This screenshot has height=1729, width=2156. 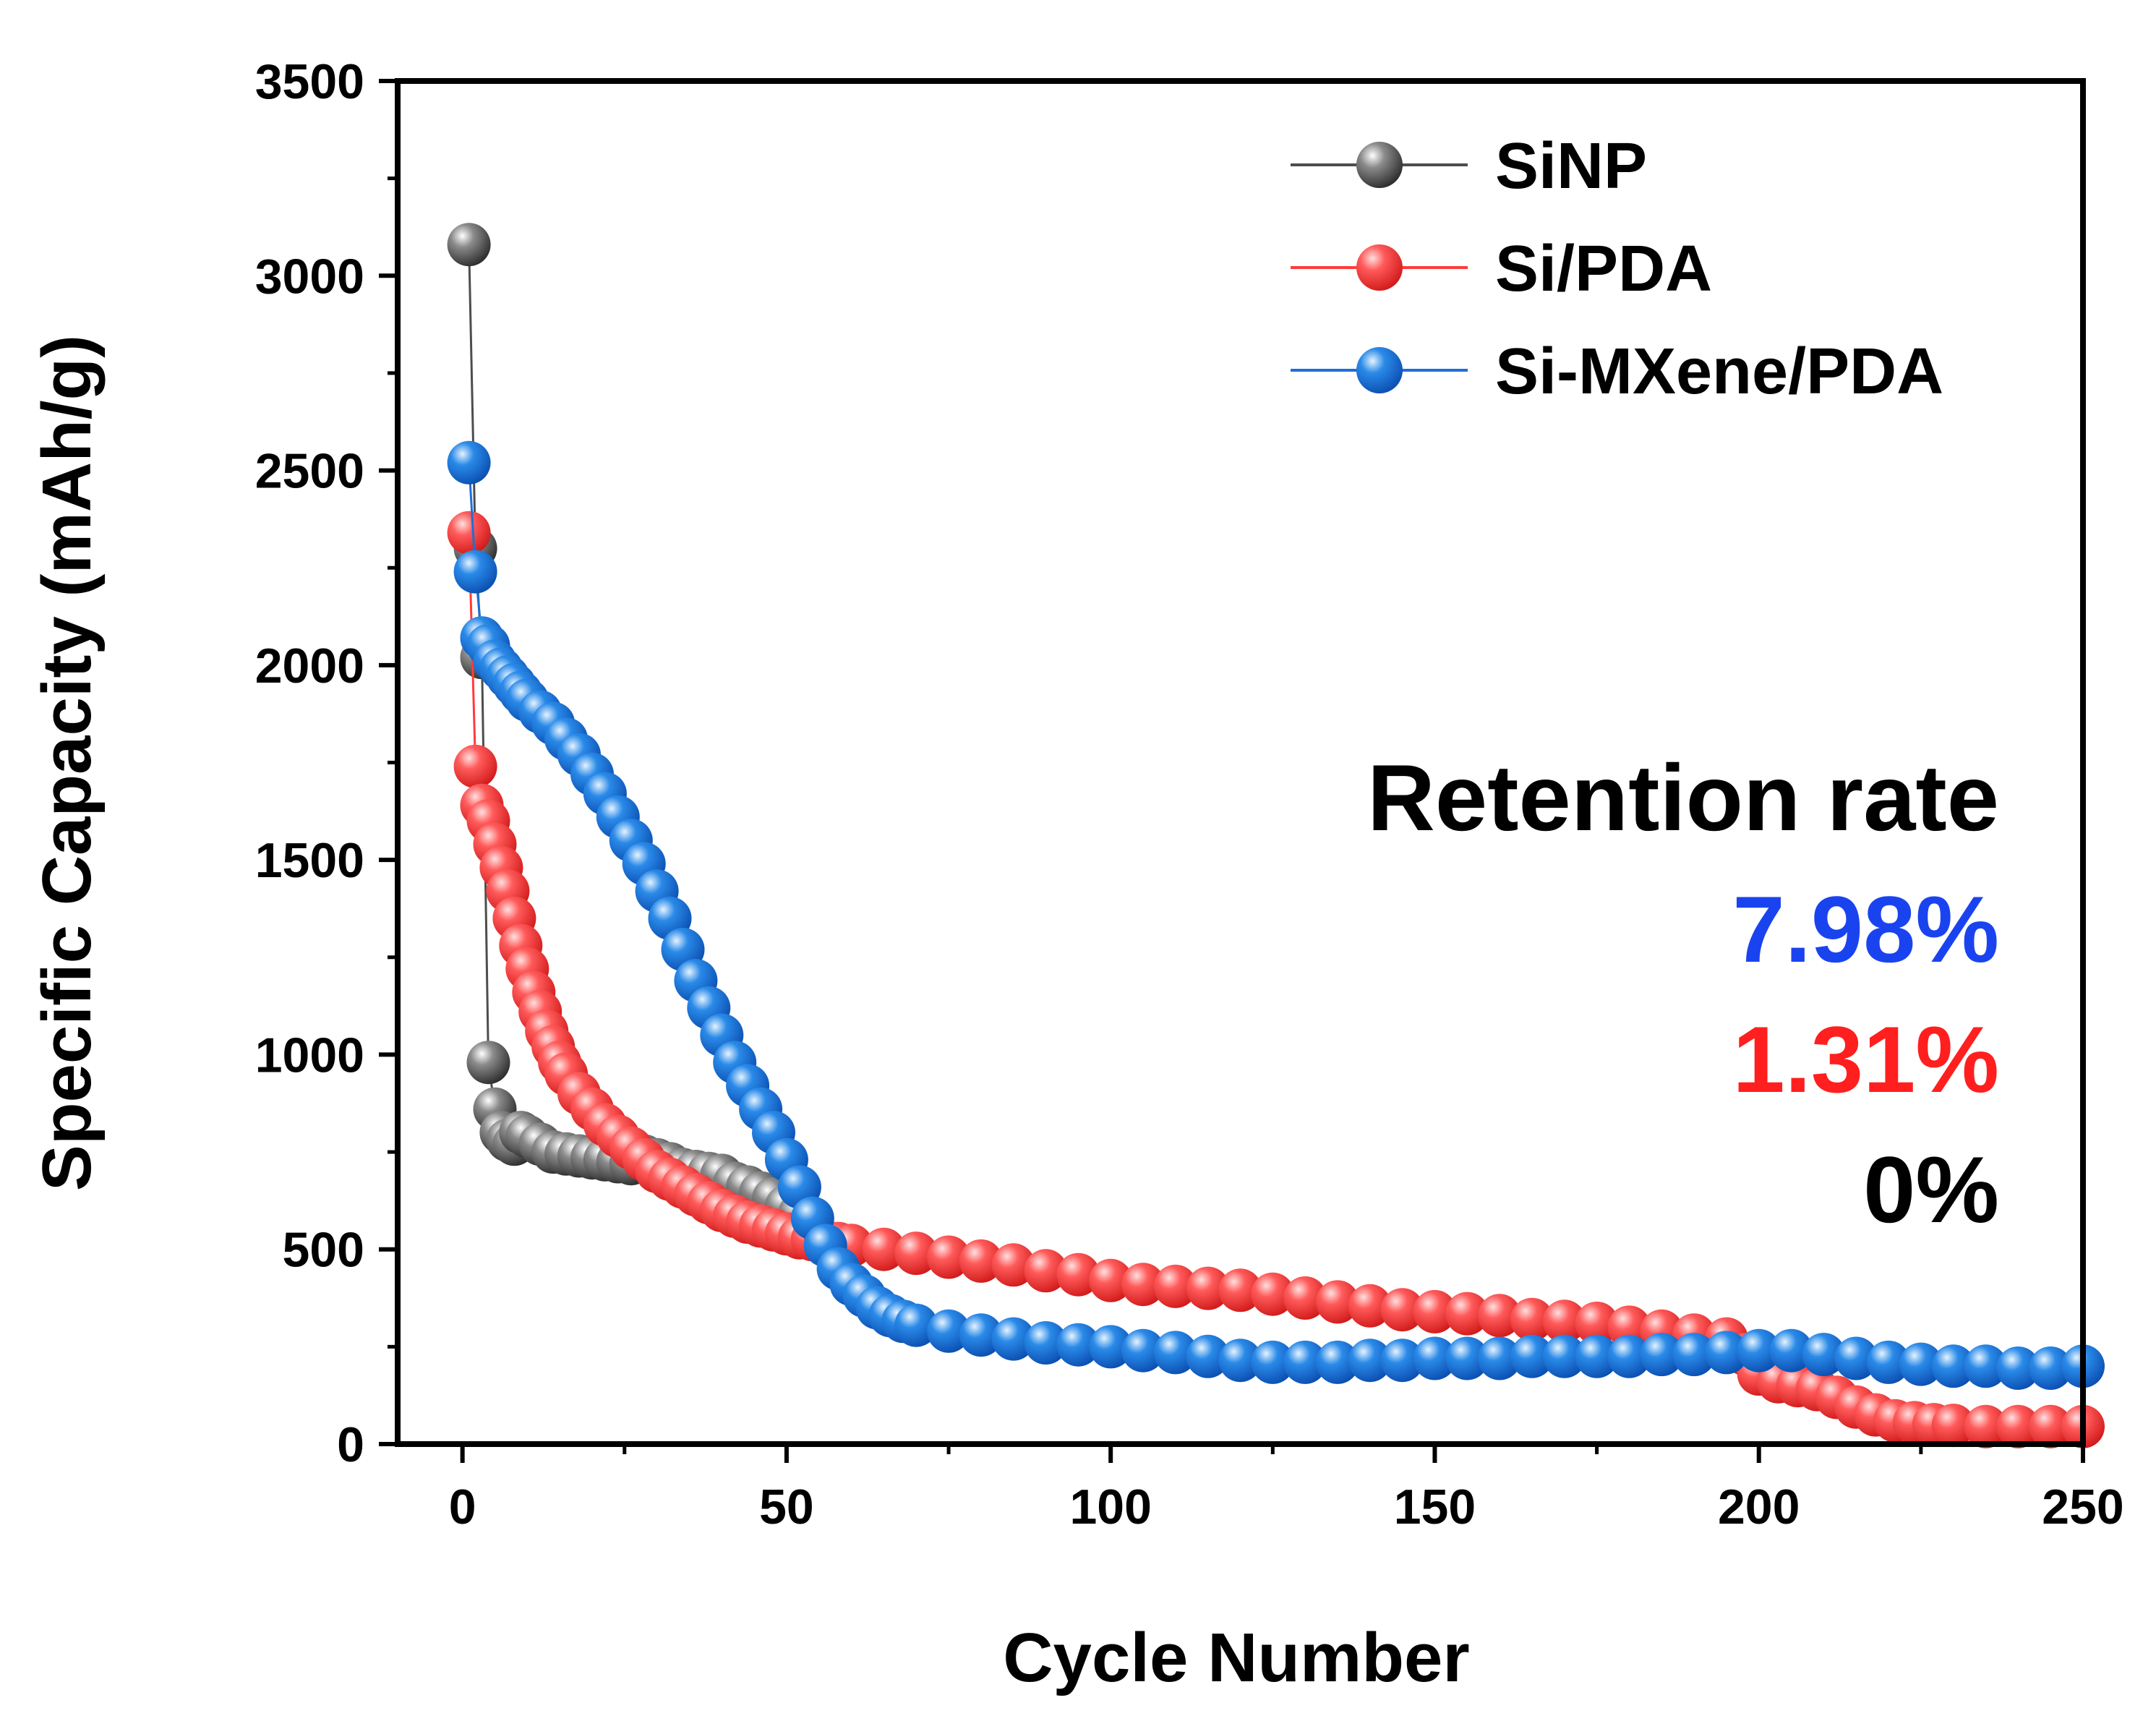 What do you see at coordinates (1759, 1507) in the screenshot?
I see `x-tick-label: 200` at bounding box center [1759, 1507].